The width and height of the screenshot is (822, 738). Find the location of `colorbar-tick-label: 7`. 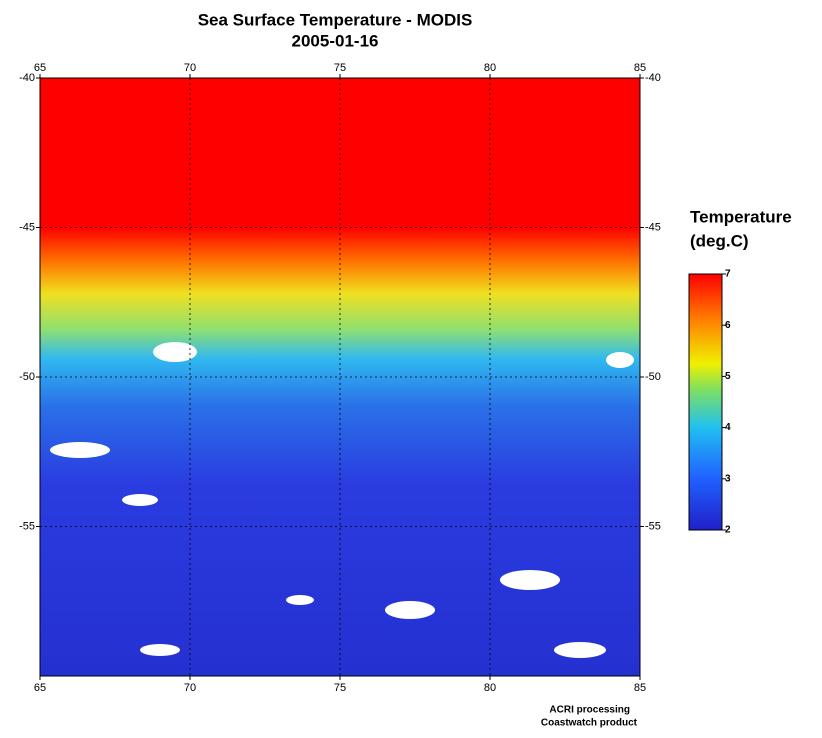

colorbar-tick-label: 7 is located at coordinates (728, 274).